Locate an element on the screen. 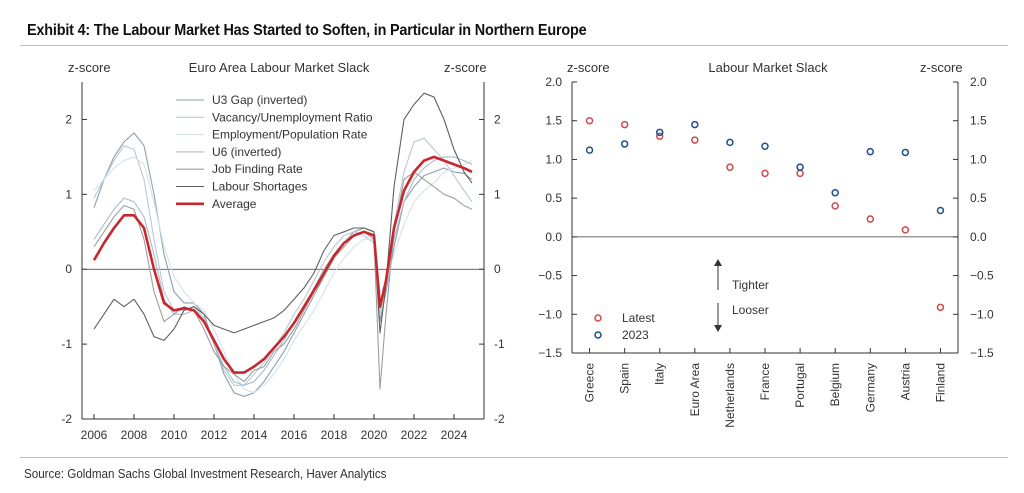 Image resolution: width=1024 pixels, height=493 pixels. point-2023-belgium is located at coordinates (835, 192).